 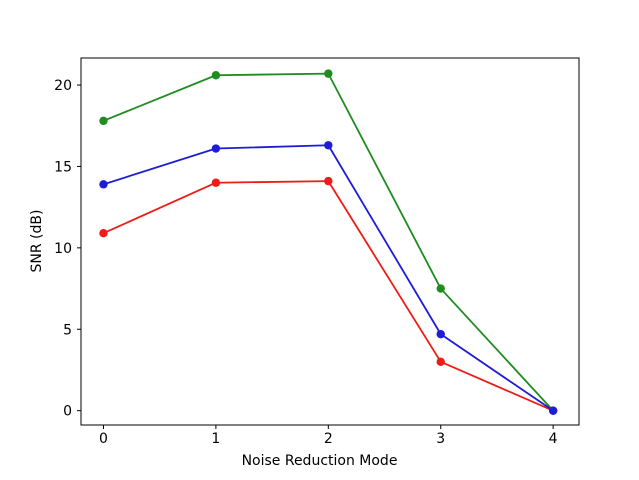 What do you see at coordinates (328, 439) in the screenshot?
I see `x-tick-label: 2` at bounding box center [328, 439].